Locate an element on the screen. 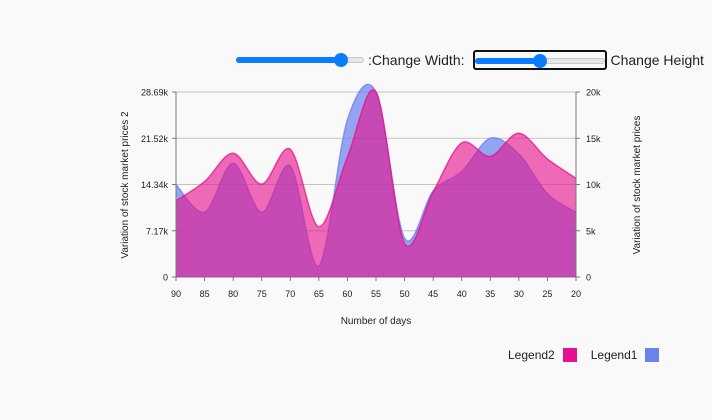 The image size is (712, 420). right-y-axis-label: Variation of stock market prices is located at coordinates (637, 185).